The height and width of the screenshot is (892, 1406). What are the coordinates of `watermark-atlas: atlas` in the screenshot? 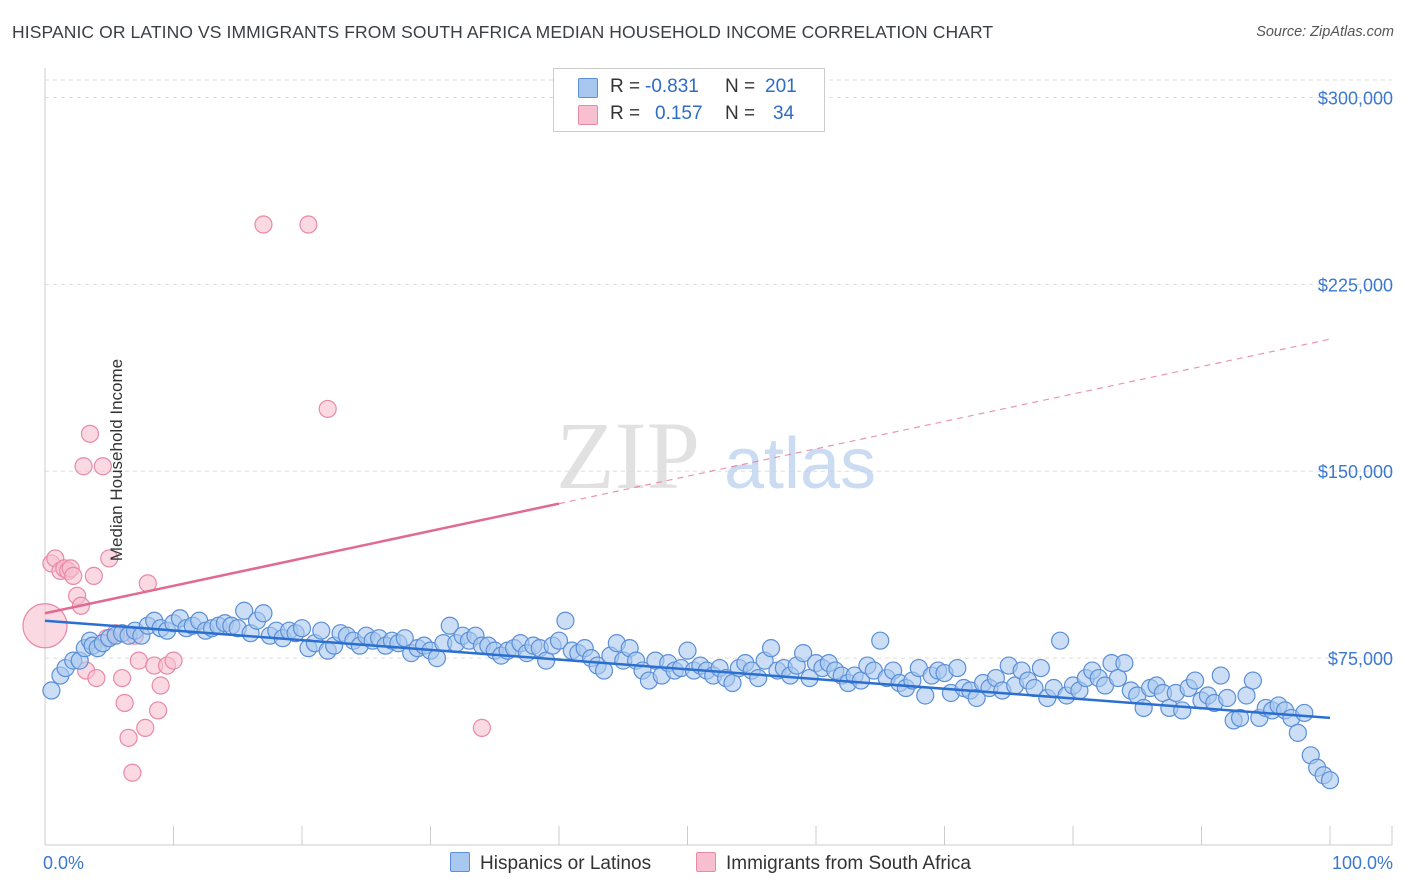 It's located at (800, 464).